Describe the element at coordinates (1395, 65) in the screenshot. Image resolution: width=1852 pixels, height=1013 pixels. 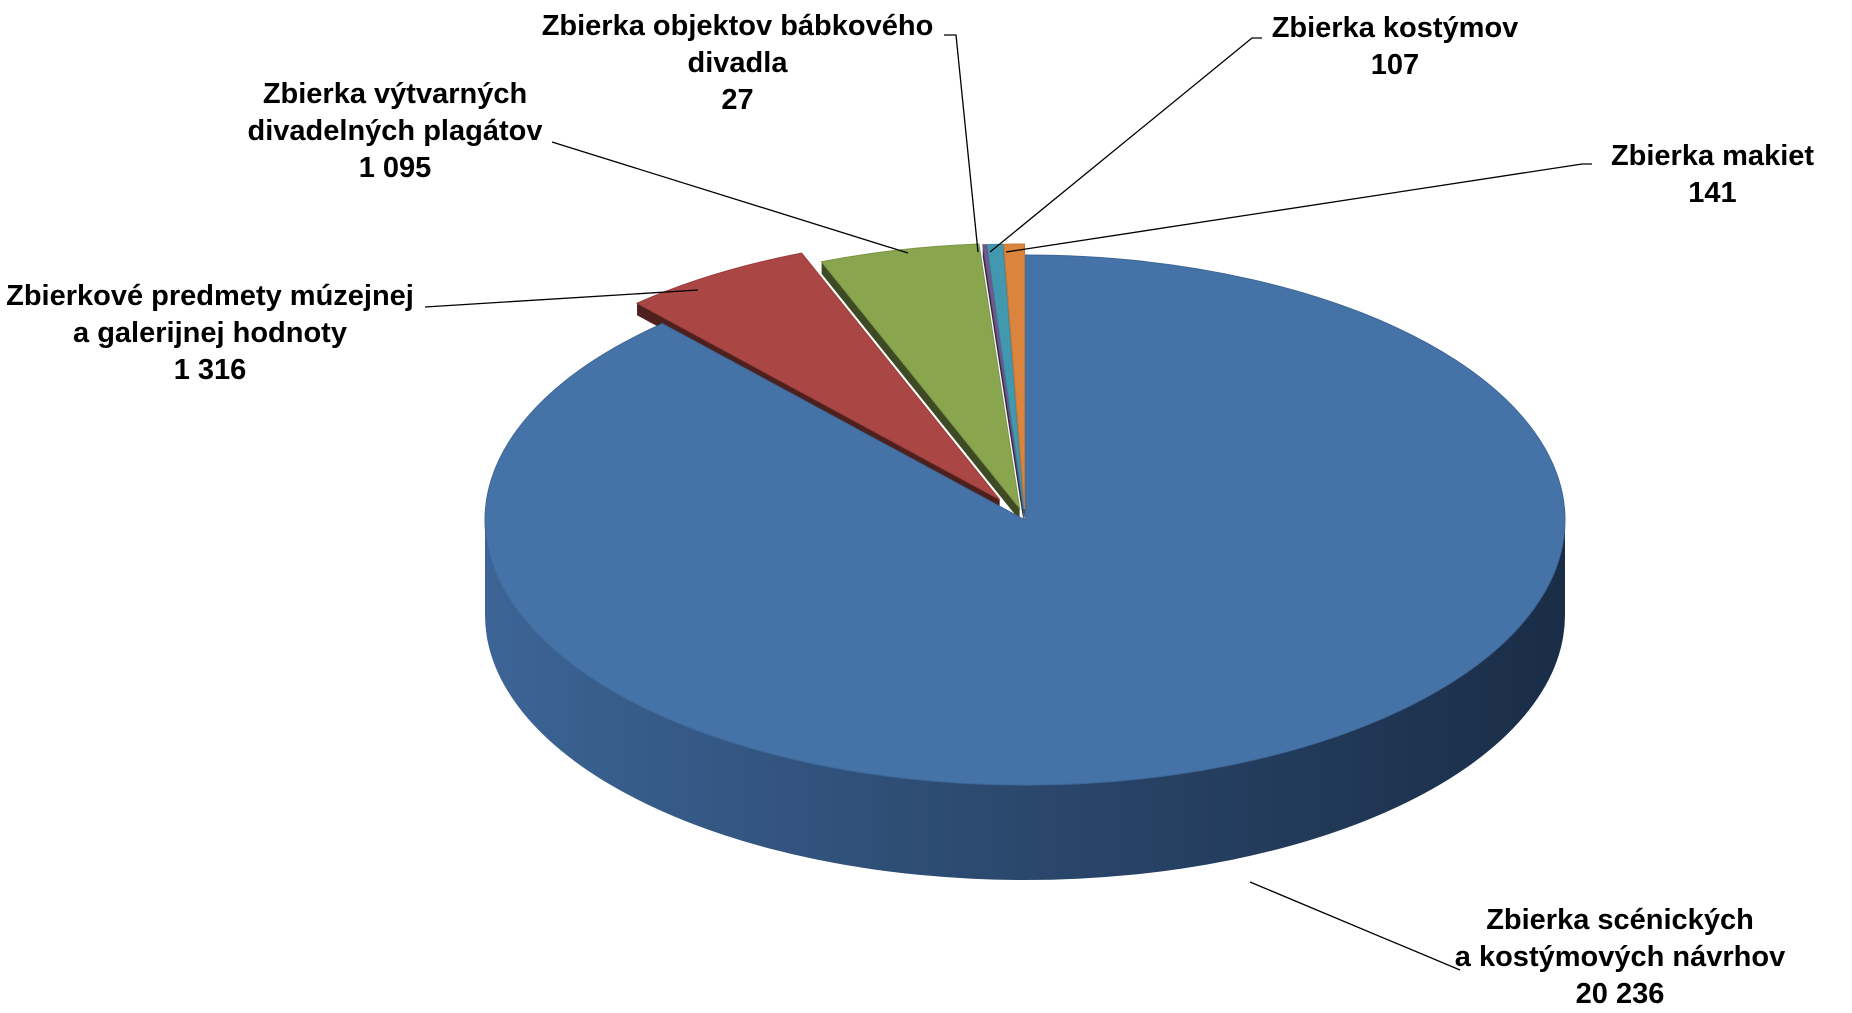
I see `slice-value: 107` at that location.